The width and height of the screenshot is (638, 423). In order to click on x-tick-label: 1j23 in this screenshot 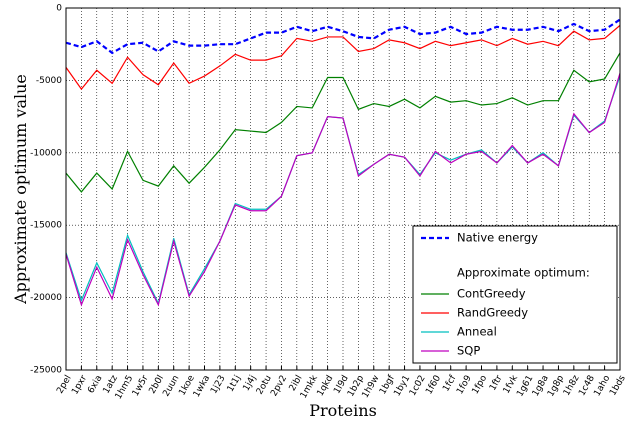, I will do `click(218, 385)`.